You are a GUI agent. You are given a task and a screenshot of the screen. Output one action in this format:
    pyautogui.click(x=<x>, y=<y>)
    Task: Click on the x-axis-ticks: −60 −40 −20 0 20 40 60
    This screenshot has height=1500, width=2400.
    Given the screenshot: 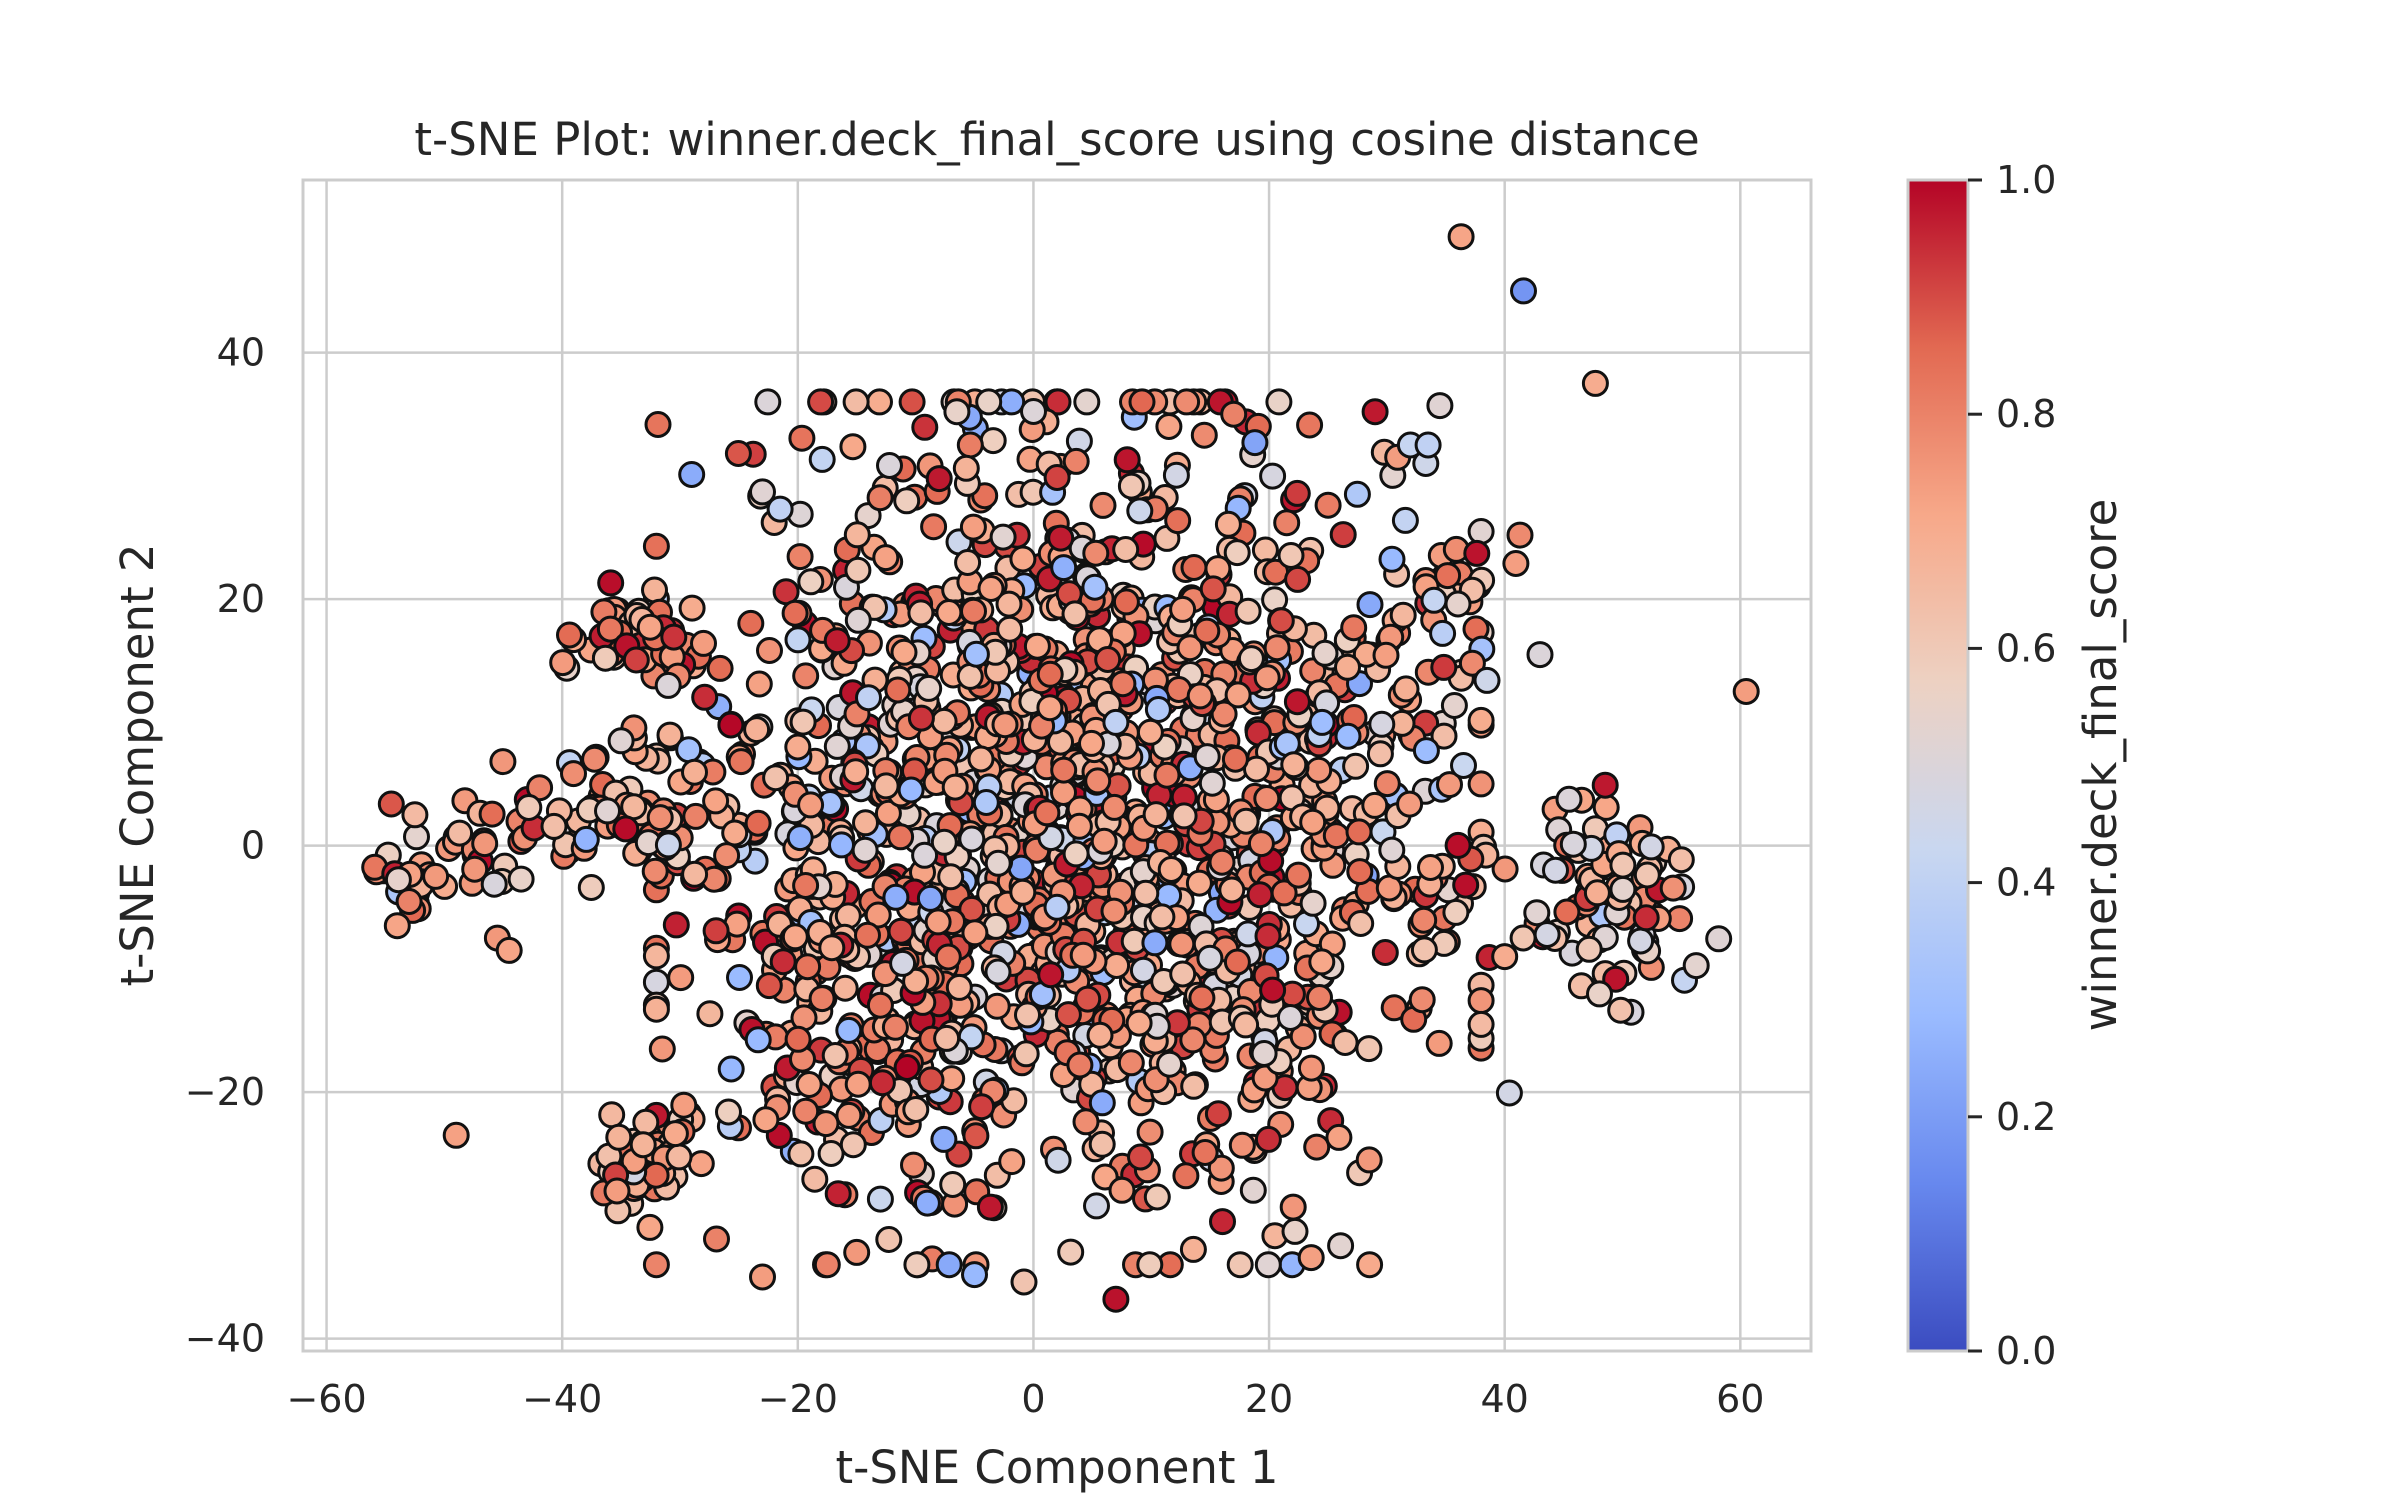 What is the action you would take?
    pyautogui.click(x=1025, y=1399)
    